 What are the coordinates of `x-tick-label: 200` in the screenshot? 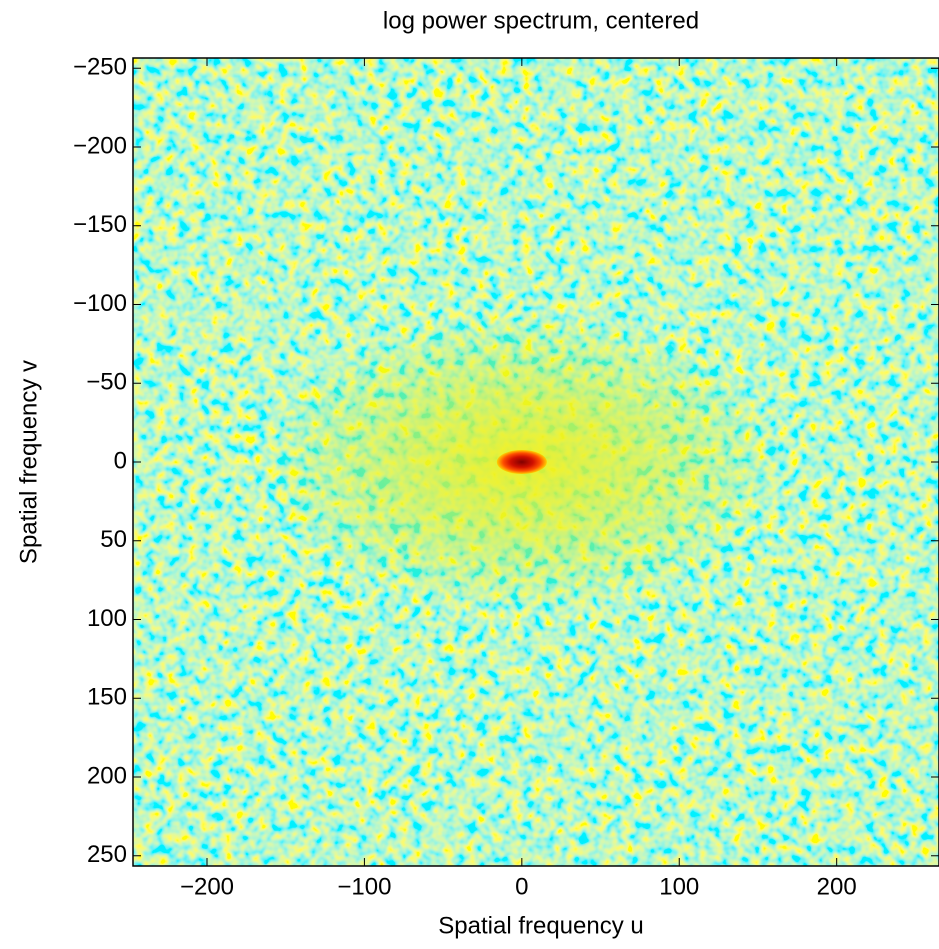 It's located at (837, 886).